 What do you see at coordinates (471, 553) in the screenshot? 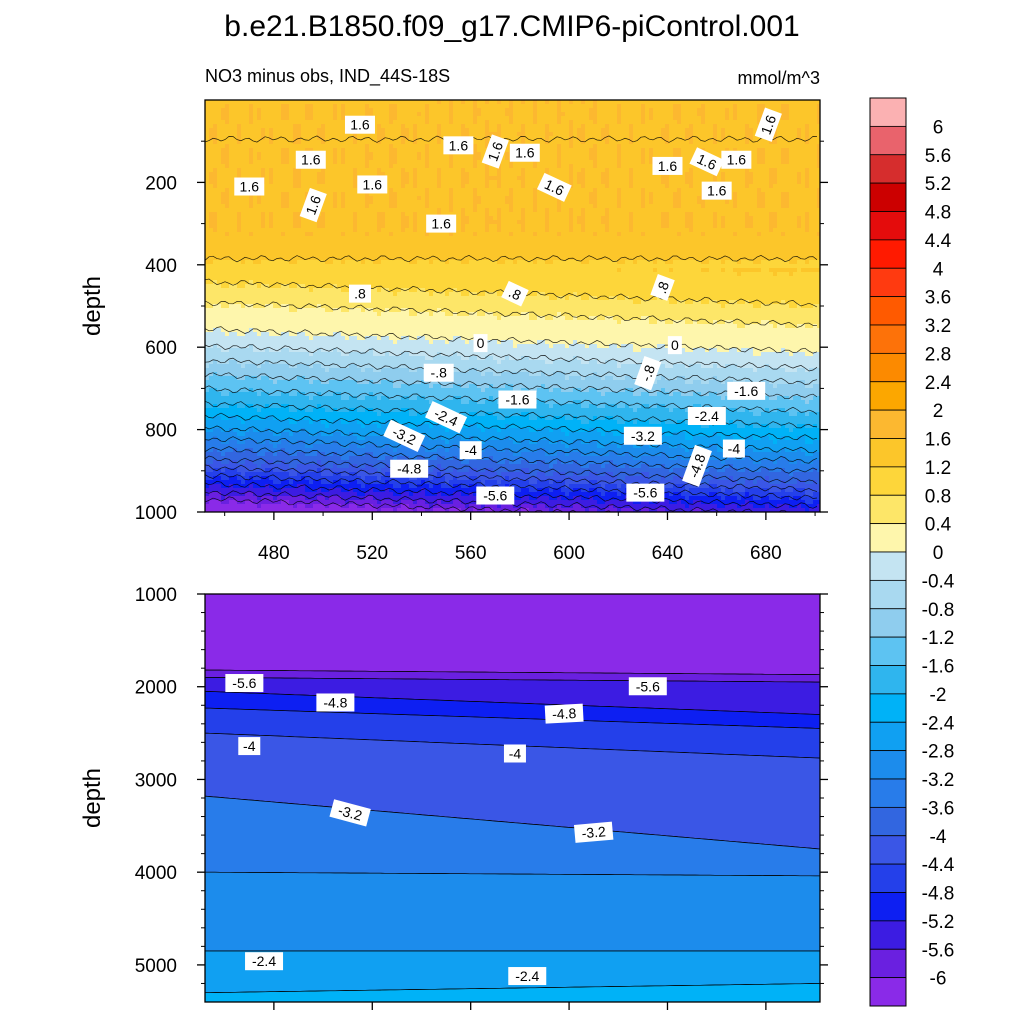
I see `x-tick-label: 560` at bounding box center [471, 553].